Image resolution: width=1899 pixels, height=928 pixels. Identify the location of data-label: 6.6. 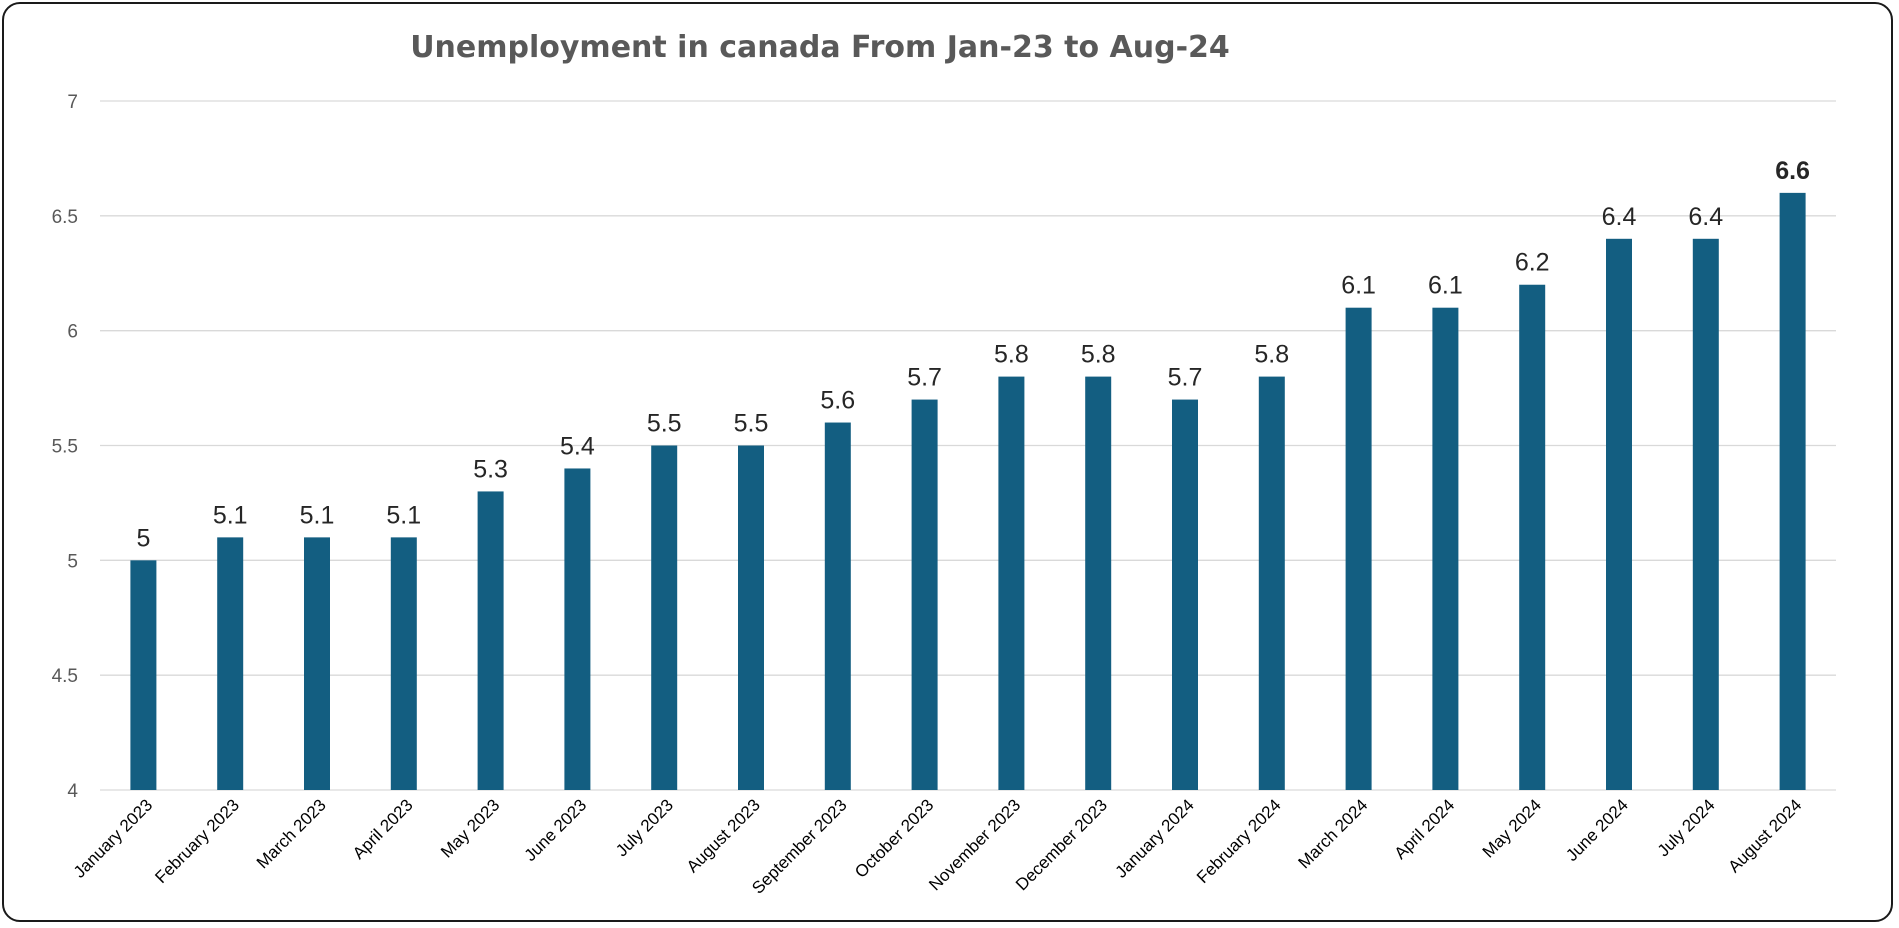
(1792, 171).